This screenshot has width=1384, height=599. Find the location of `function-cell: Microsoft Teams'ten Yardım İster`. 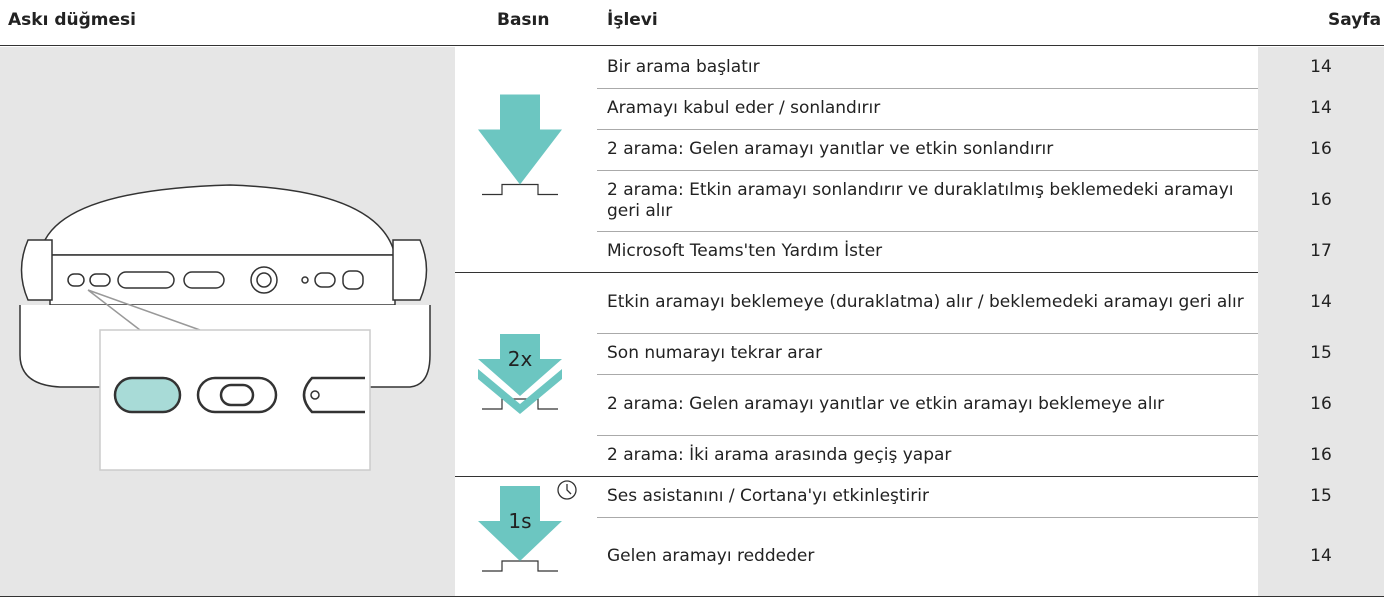

function-cell: Microsoft Teams'ten Yardım İster is located at coordinates (745, 251).